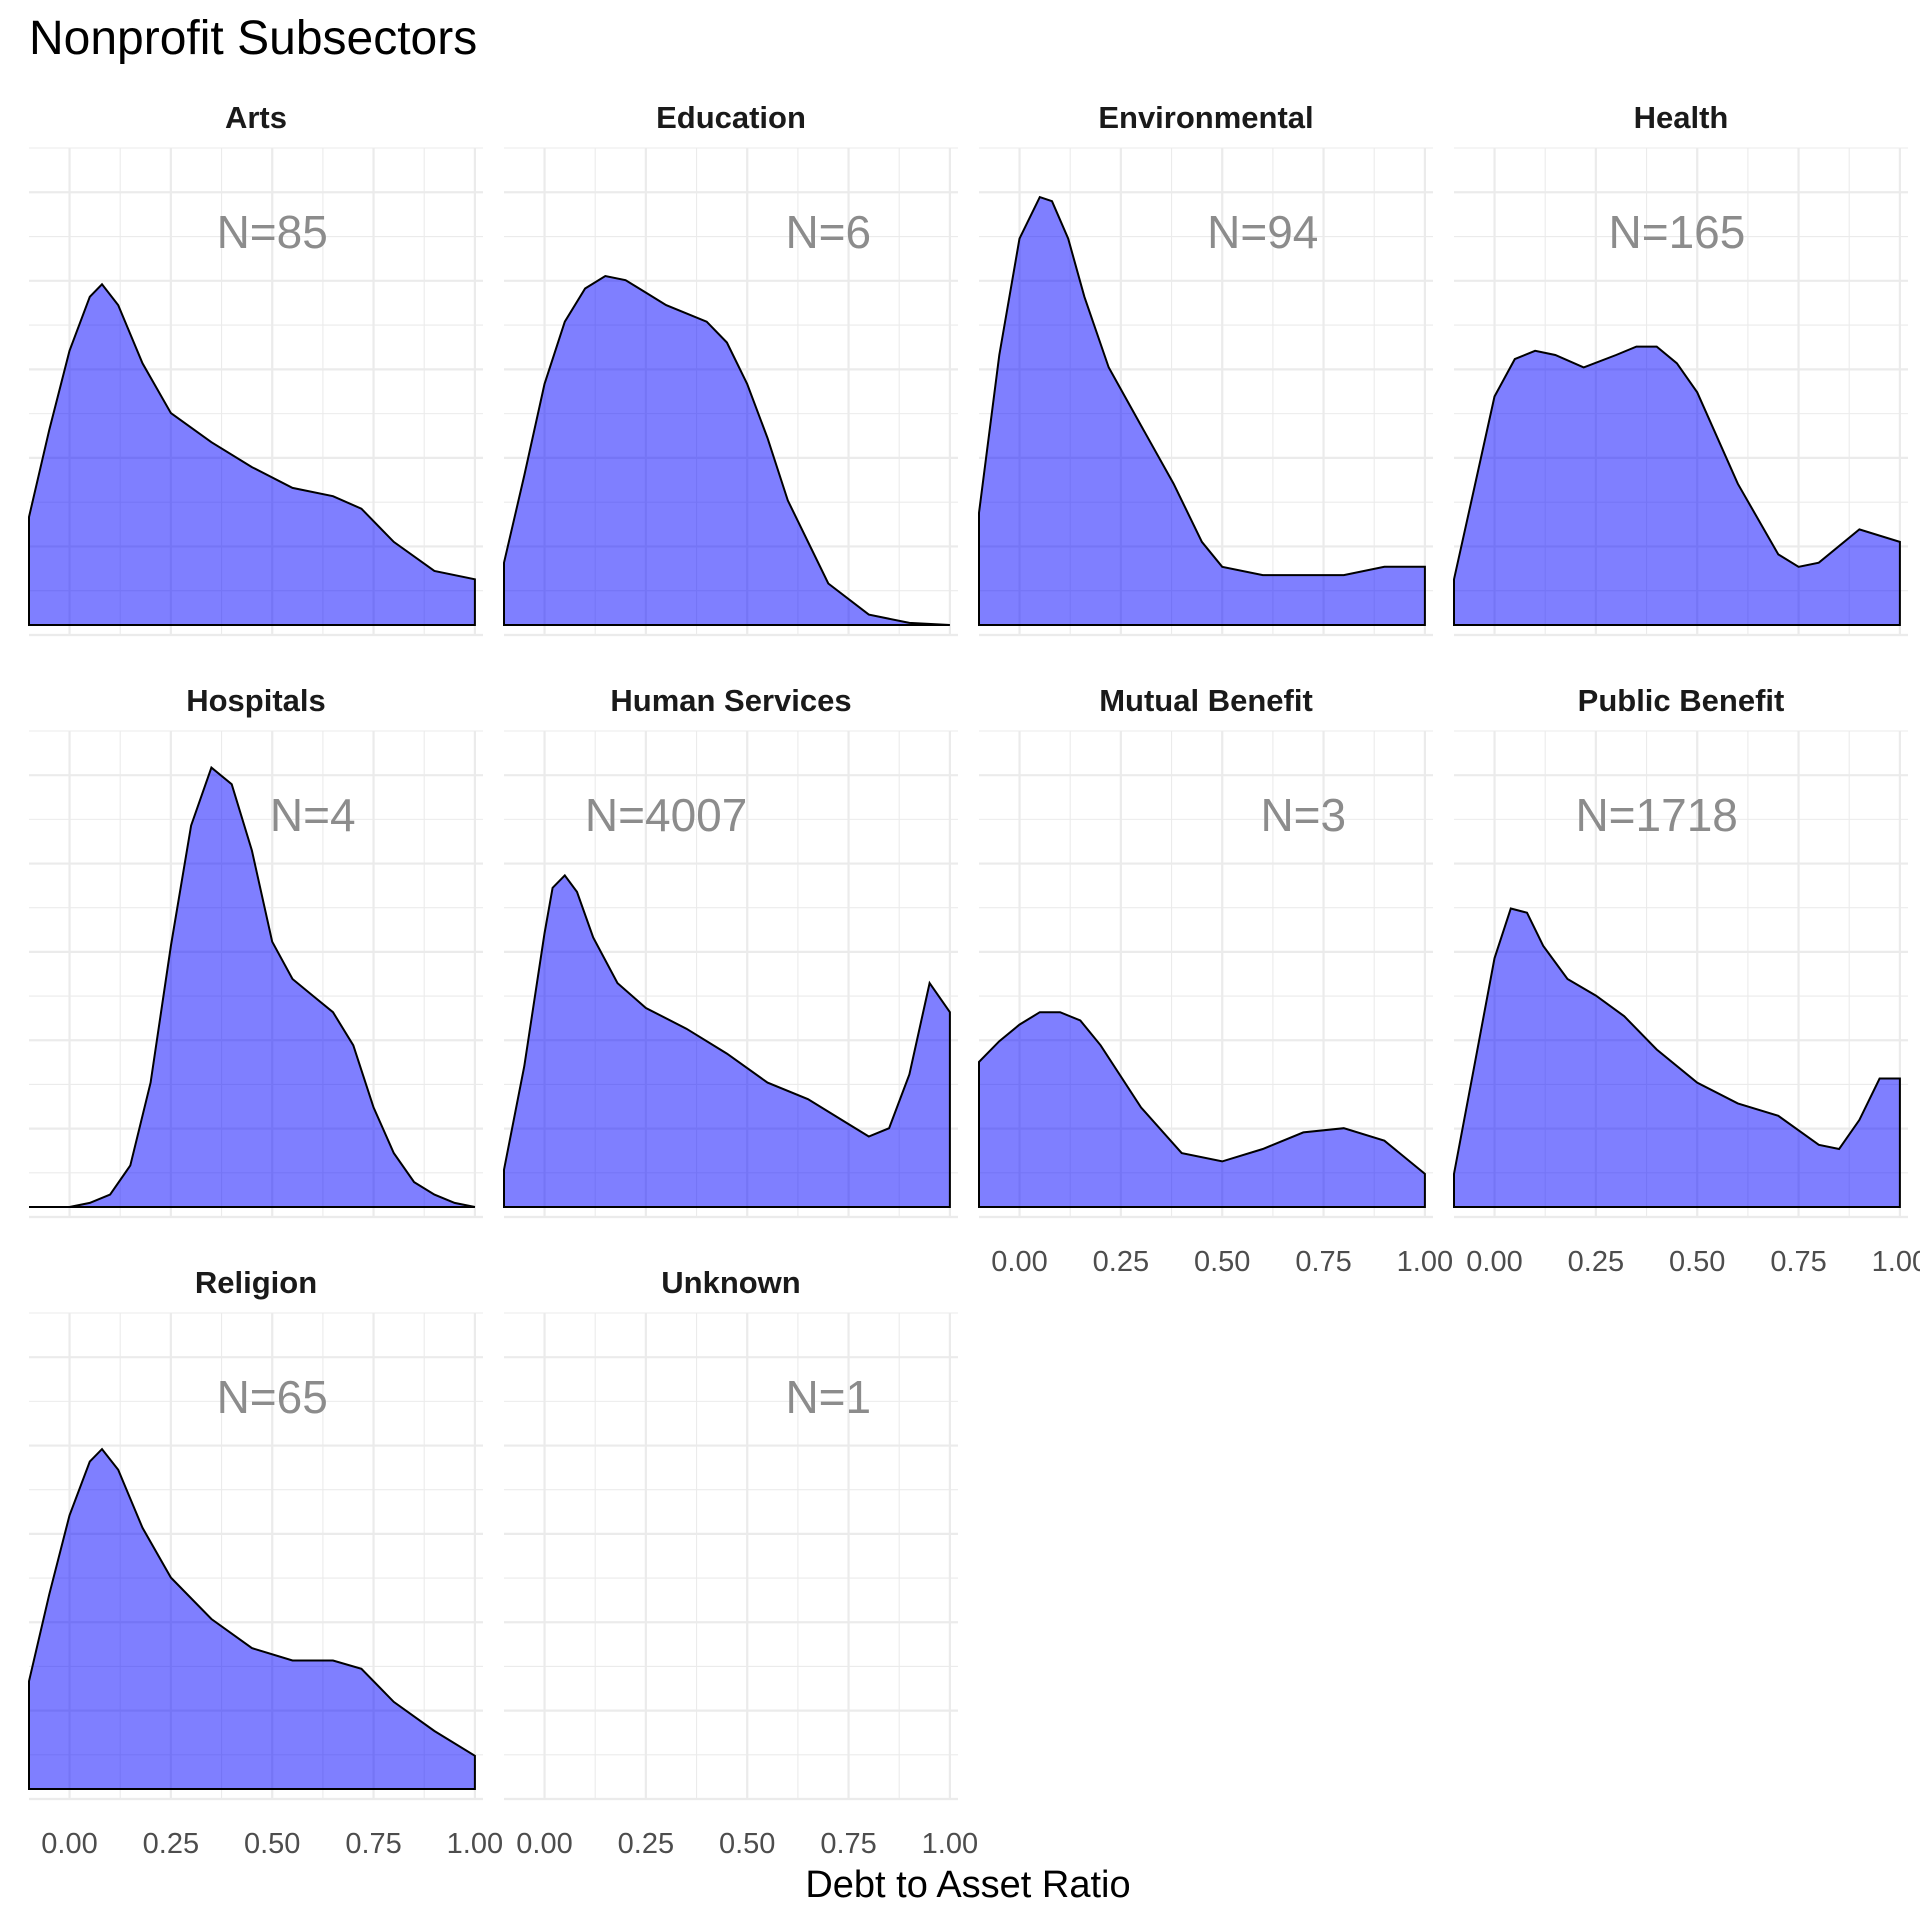 The width and height of the screenshot is (1920, 1920). I want to click on facet-title: Hospitals, so click(256, 700).